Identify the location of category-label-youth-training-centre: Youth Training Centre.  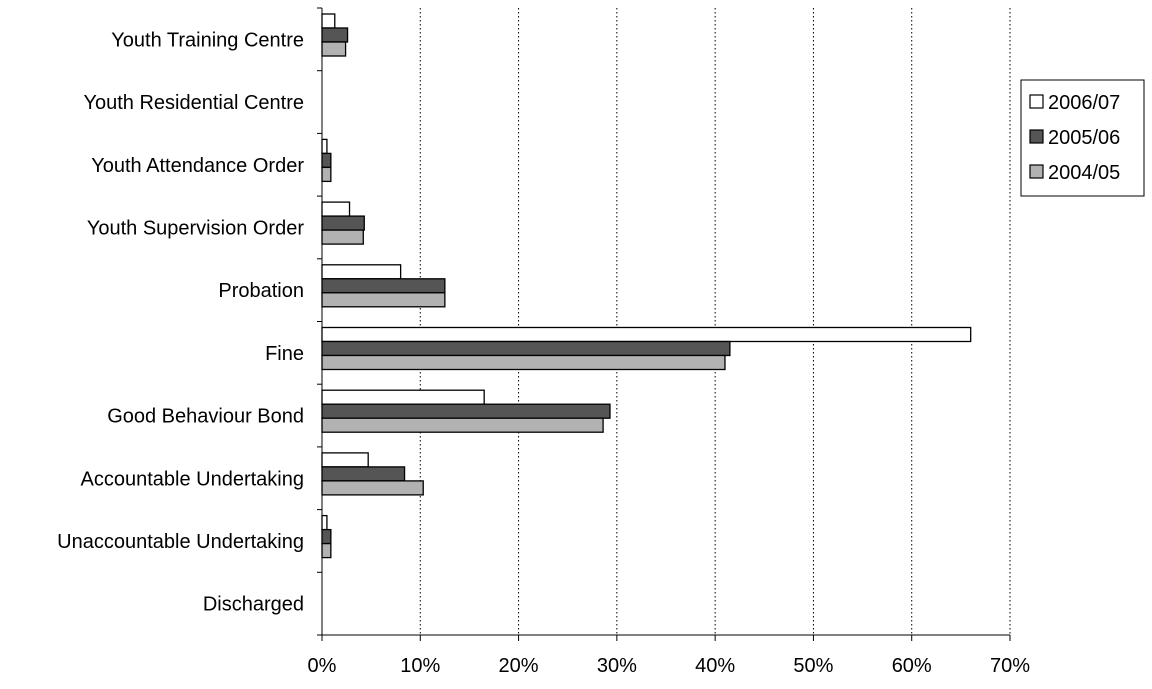
(207, 40).